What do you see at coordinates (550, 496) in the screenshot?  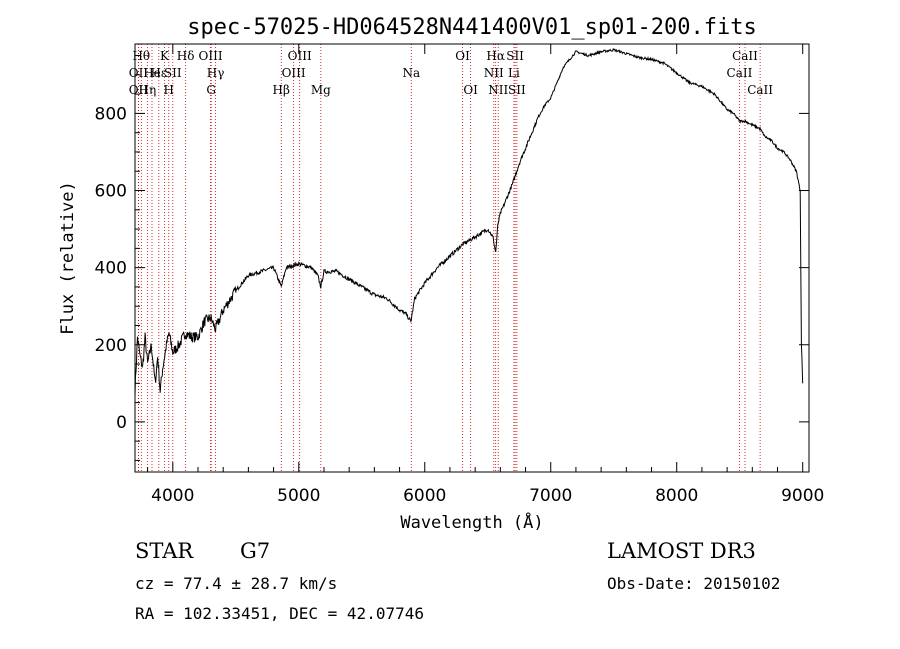 I see `x-tick-label: 7000` at bounding box center [550, 496].